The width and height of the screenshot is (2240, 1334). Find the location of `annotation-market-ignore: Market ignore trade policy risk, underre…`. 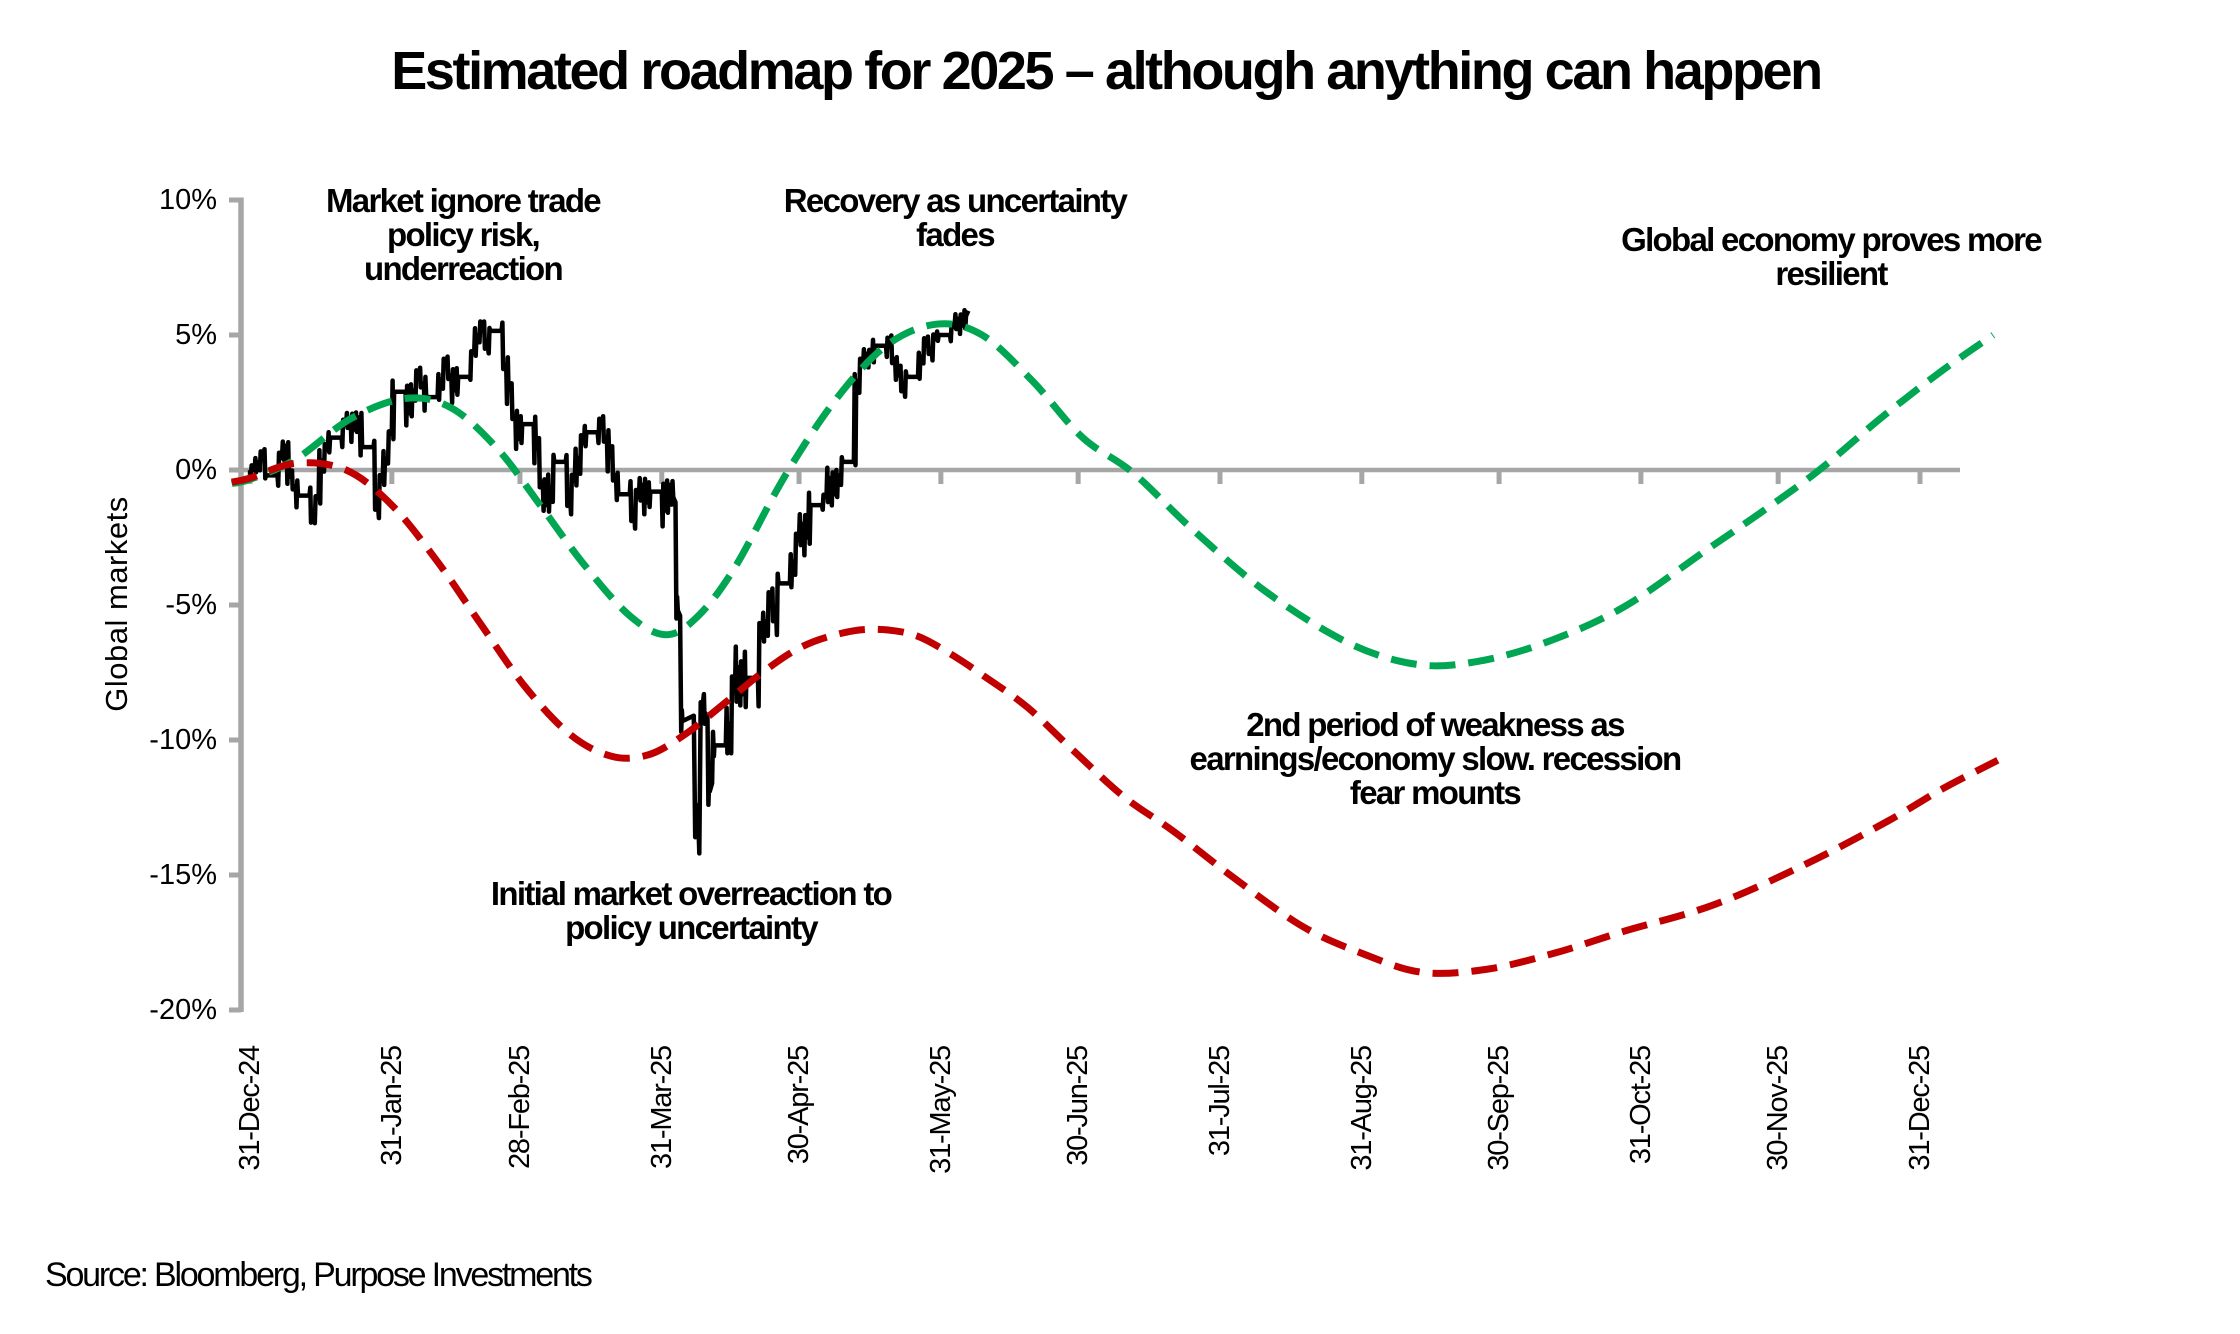

annotation-market-ignore: Market ignore trade policy risk, underre… is located at coordinates (463, 235).